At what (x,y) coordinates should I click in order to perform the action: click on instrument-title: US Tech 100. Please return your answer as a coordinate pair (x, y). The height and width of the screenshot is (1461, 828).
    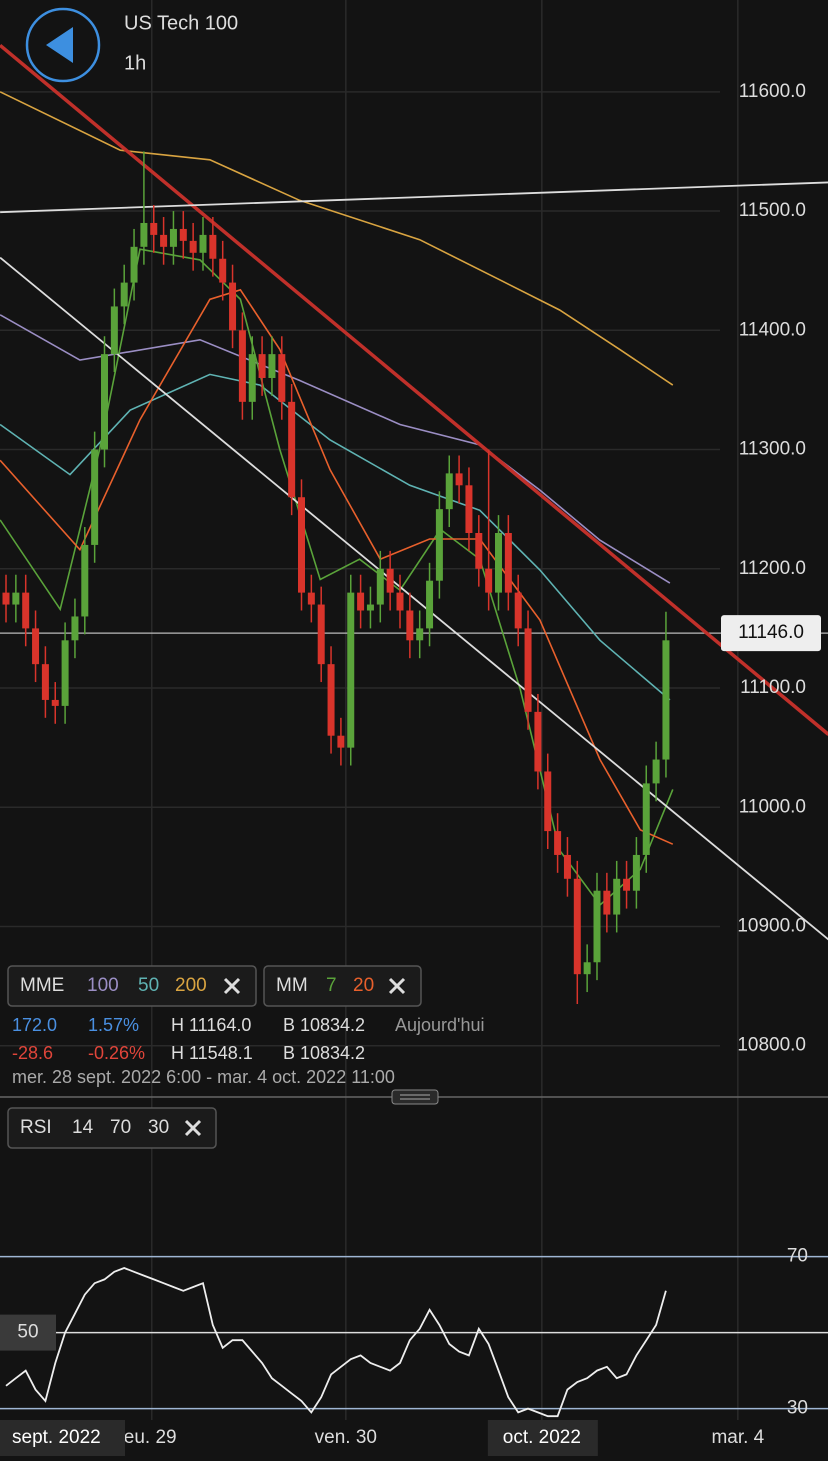
    Looking at the image, I should click on (181, 23).